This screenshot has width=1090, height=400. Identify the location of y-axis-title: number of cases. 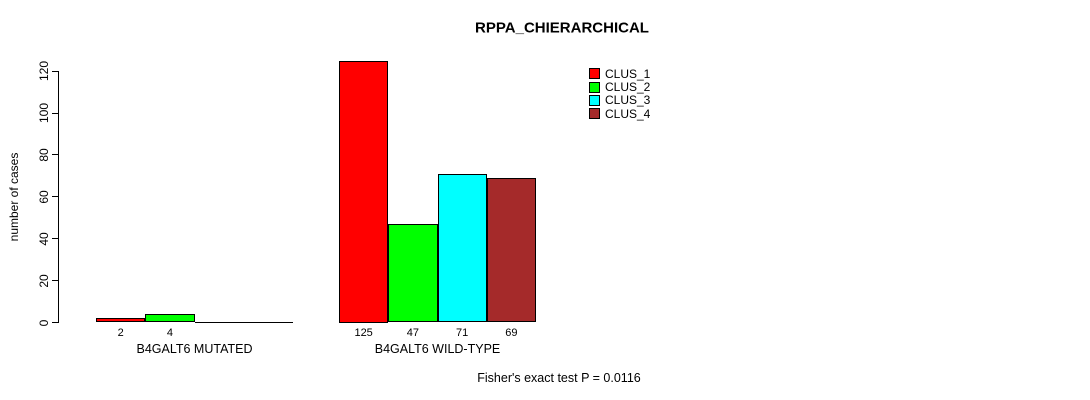
(14, 197).